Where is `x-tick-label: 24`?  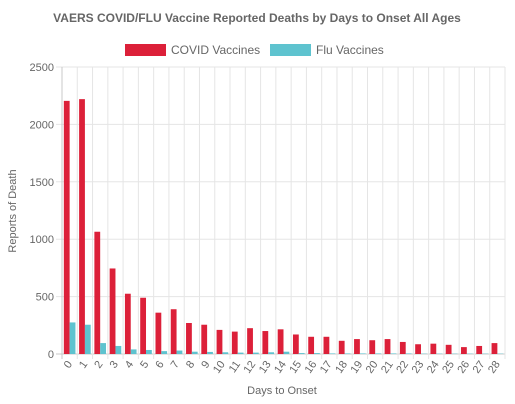
x-tick-label: 24 is located at coordinates (433, 367).